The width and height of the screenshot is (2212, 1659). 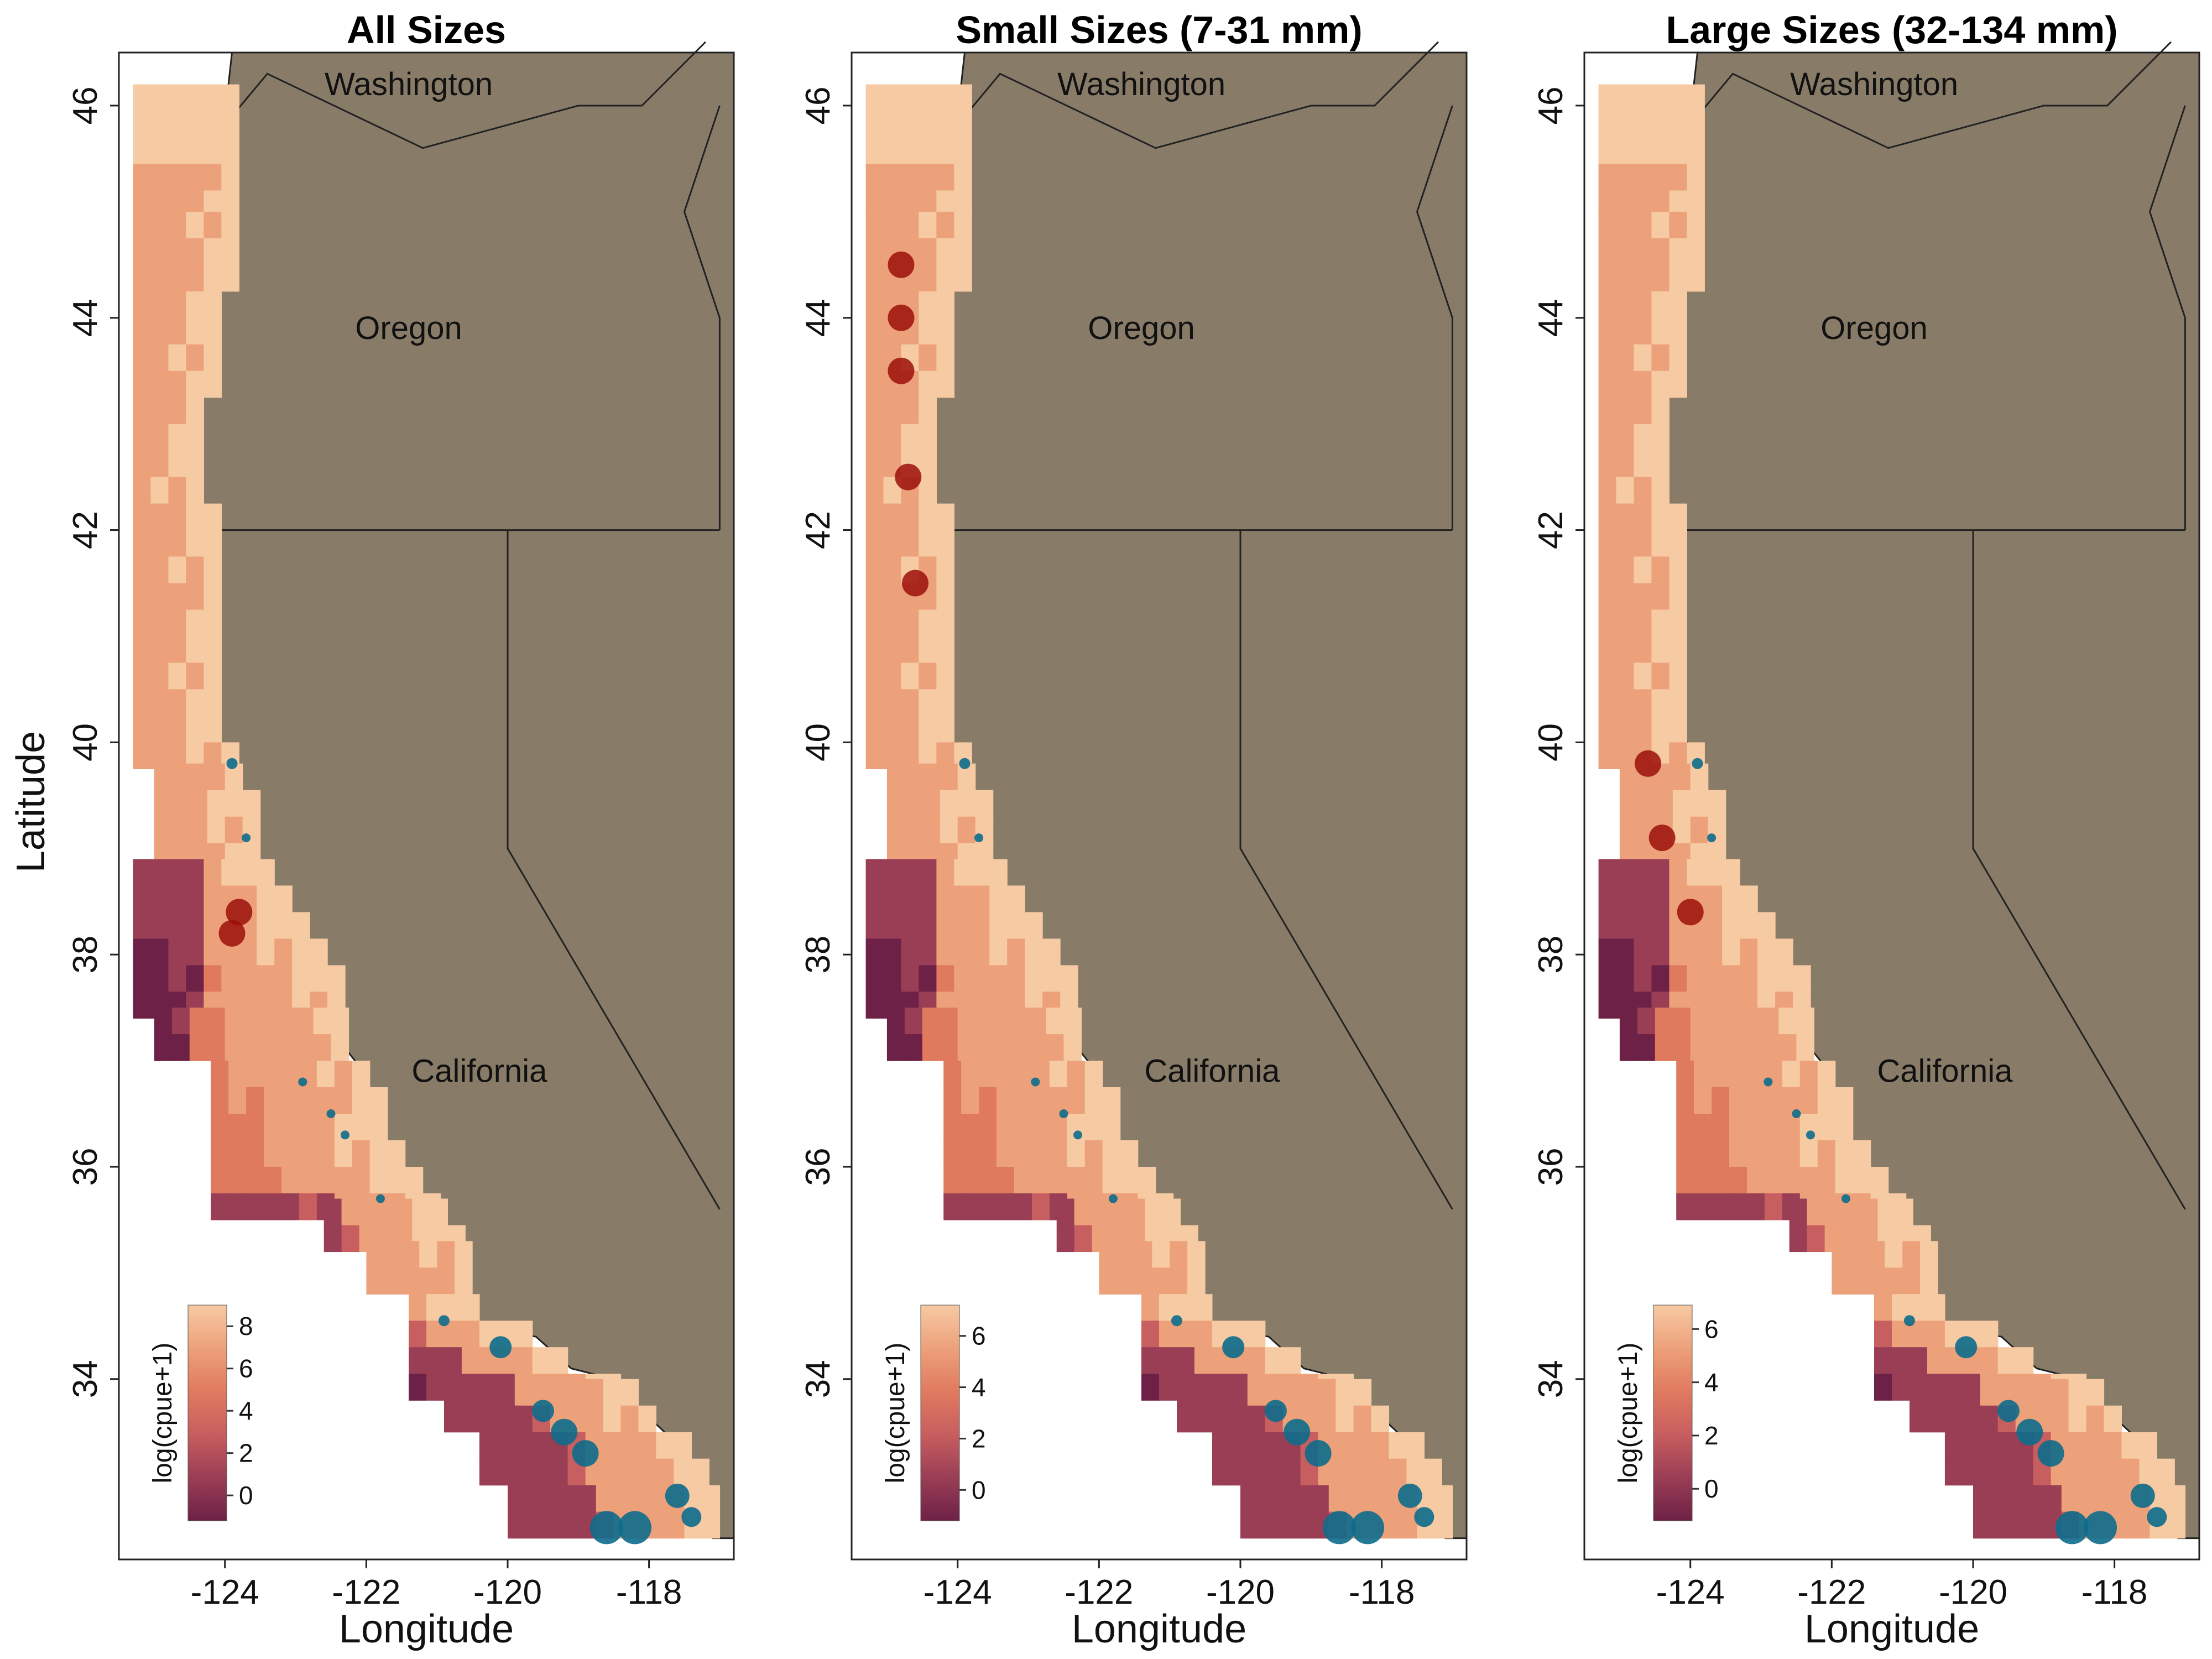 What do you see at coordinates (614, 870) in the screenshot?
I see `state-border` at bounding box center [614, 870].